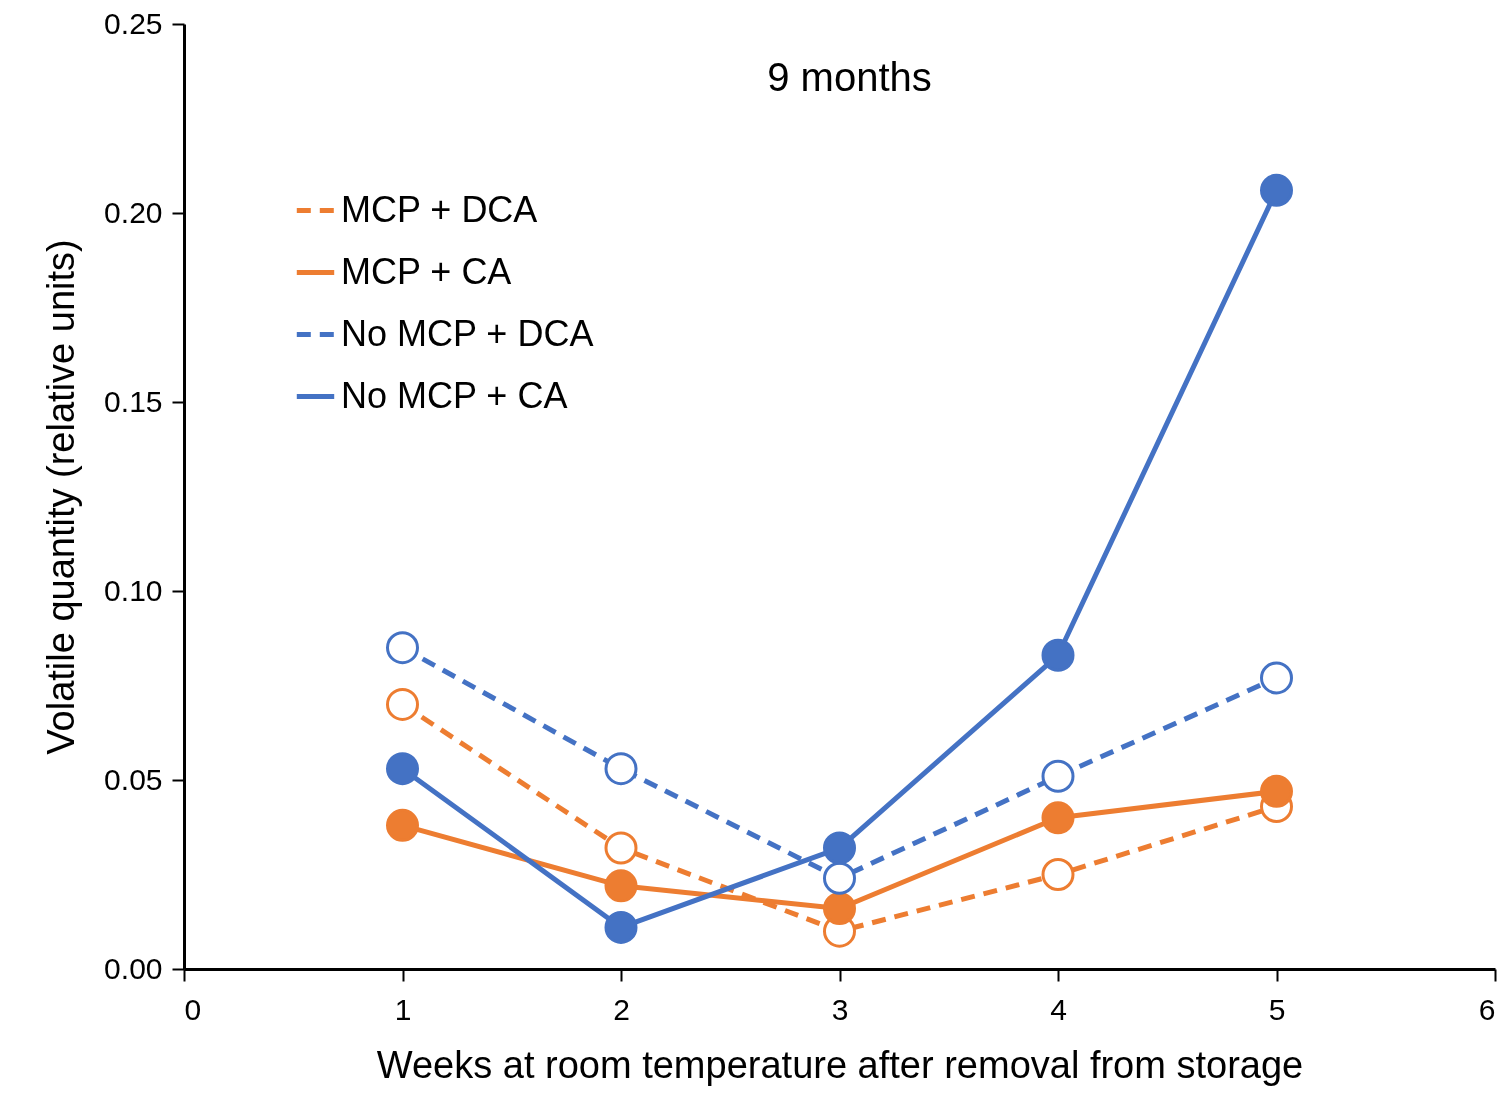 The width and height of the screenshot is (1511, 1105). Describe the element at coordinates (621, 1009) in the screenshot. I see `x-tick-label: 2` at that location.